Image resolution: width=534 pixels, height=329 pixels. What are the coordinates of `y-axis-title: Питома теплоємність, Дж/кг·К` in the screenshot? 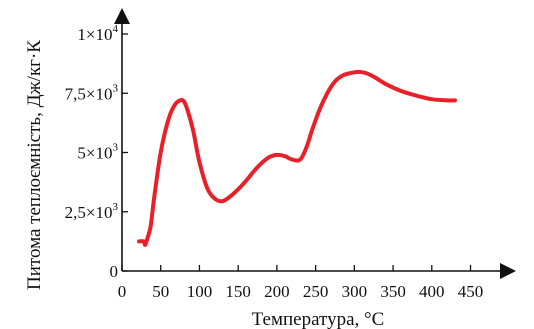 It's located at (34, 165).